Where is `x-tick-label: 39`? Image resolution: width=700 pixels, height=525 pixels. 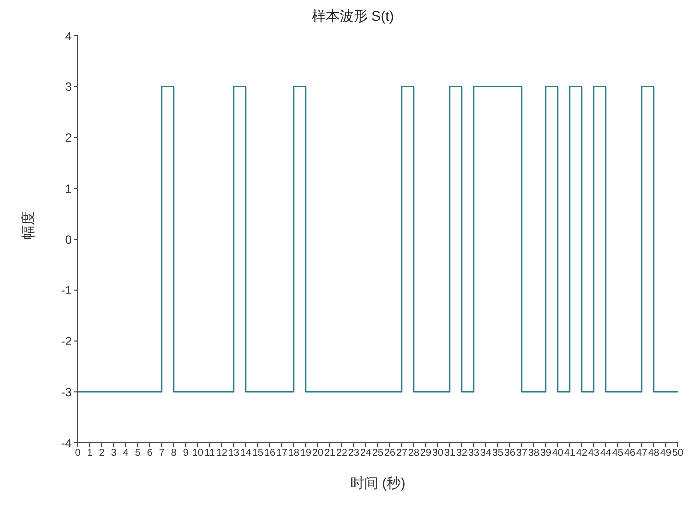 x-tick-label: 39 is located at coordinates (546, 454).